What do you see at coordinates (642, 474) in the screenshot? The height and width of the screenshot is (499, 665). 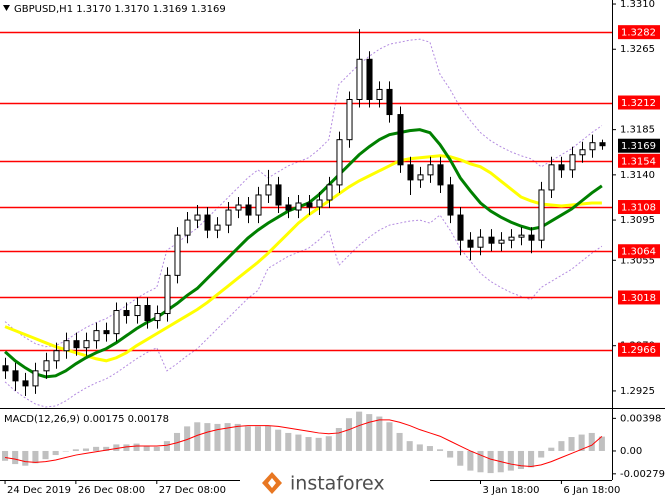 I see `y-tick-label: -0.00279` at bounding box center [642, 474].